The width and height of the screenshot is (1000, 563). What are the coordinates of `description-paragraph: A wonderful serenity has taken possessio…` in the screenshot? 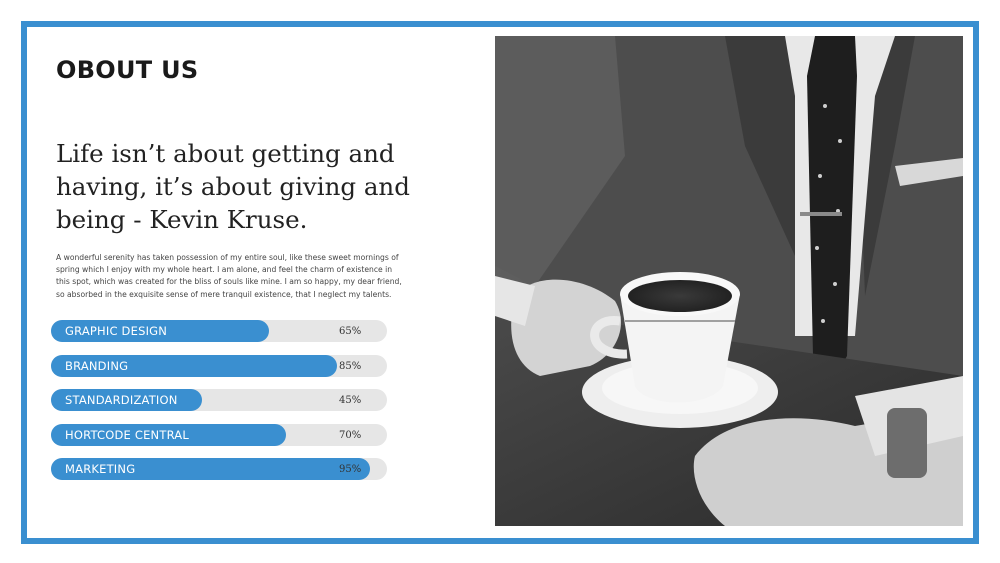 It's located at (229, 276).